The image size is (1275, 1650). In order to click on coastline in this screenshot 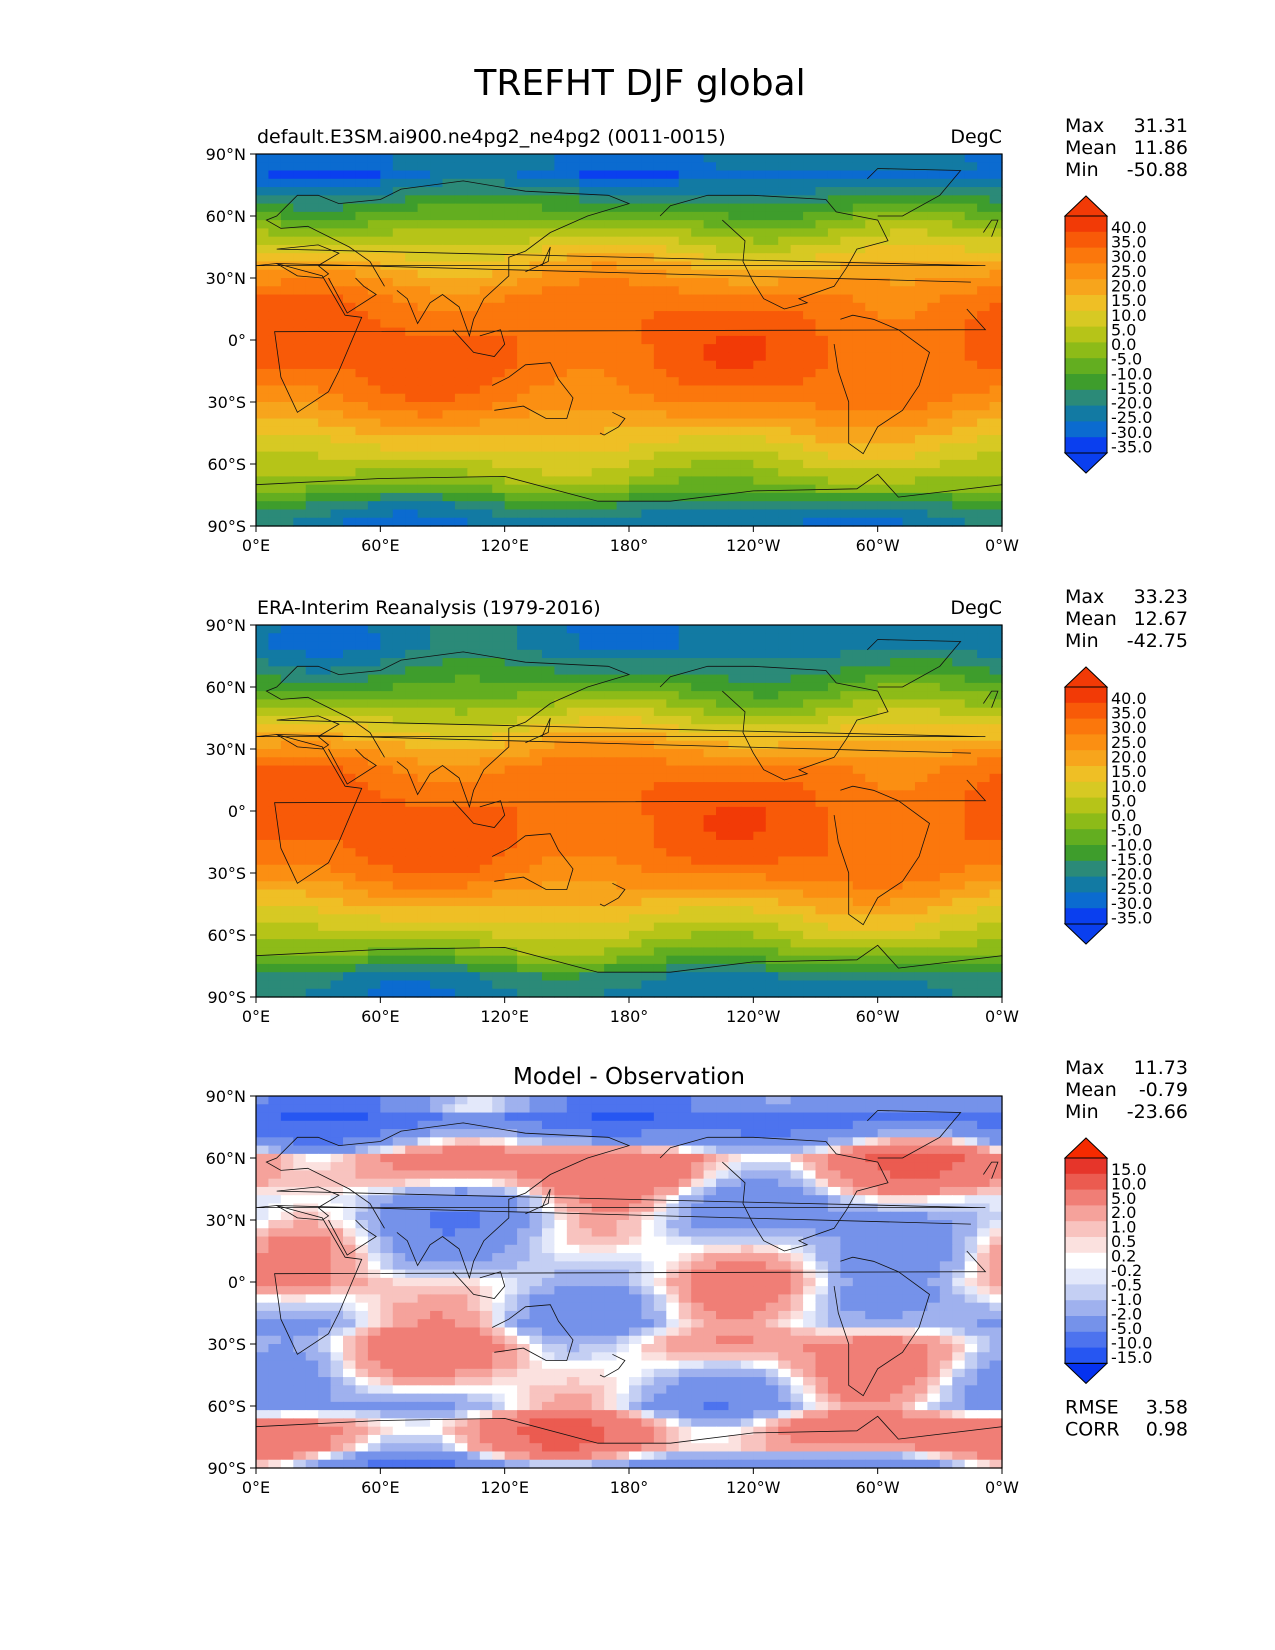, I will do `click(479, 343)`.